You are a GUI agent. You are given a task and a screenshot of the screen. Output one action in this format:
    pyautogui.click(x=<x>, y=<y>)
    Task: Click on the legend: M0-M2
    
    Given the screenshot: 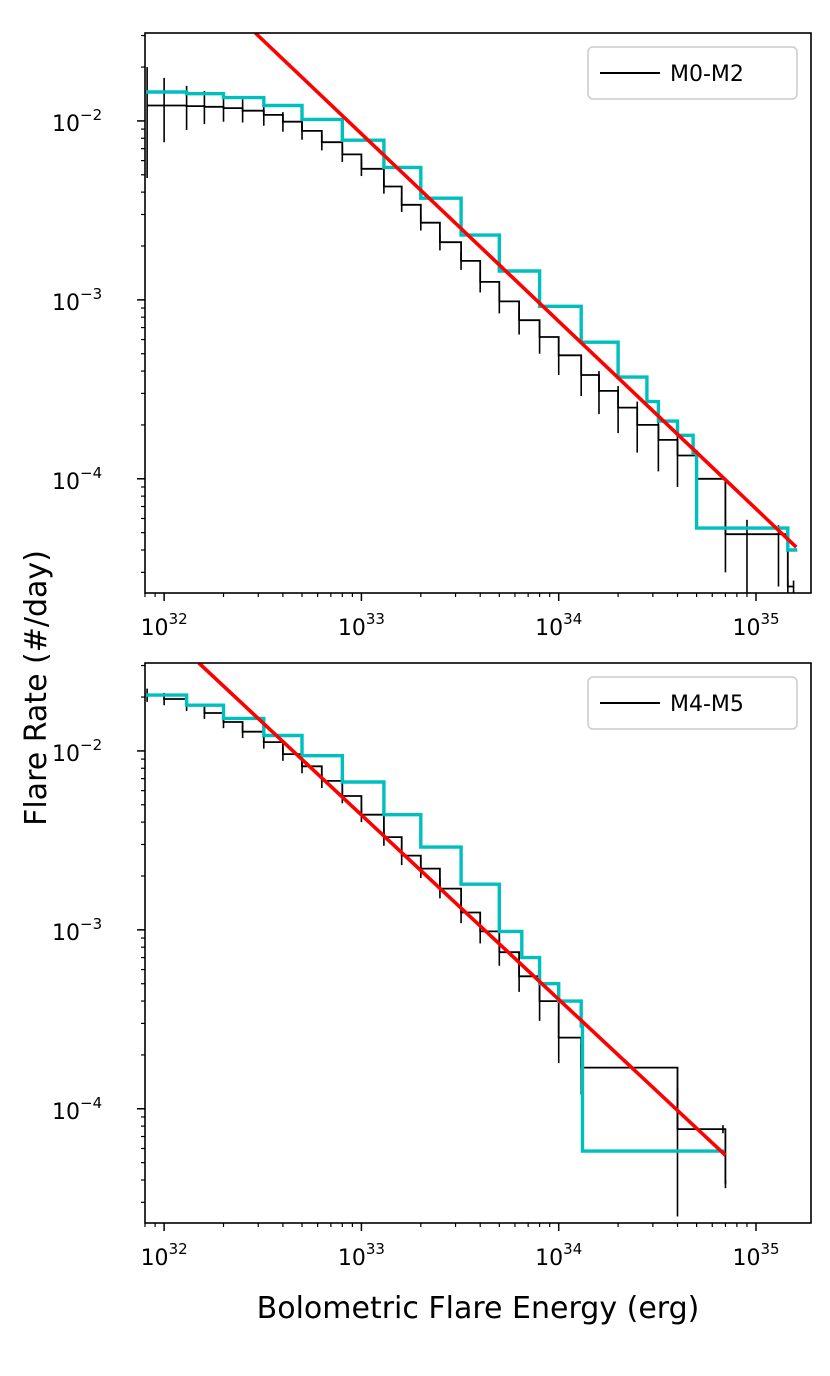 What is the action you would take?
    pyautogui.click(x=692, y=73)
    